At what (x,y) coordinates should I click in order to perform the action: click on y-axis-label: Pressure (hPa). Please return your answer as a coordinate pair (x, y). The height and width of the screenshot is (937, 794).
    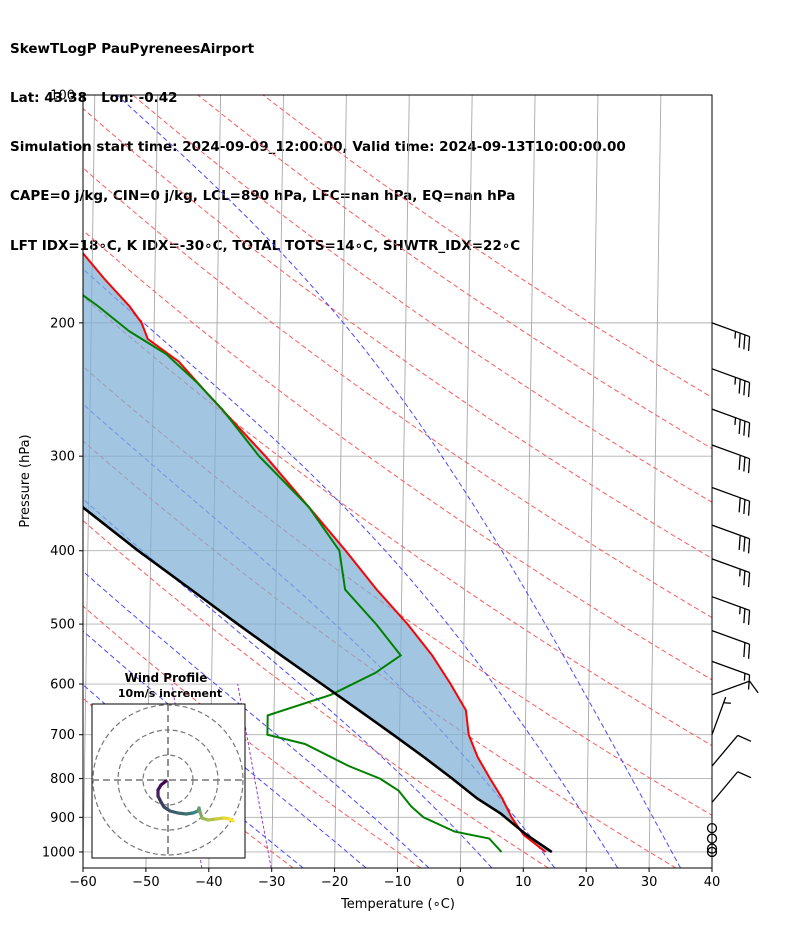
    Looking at the image, I should click on (25, 480).